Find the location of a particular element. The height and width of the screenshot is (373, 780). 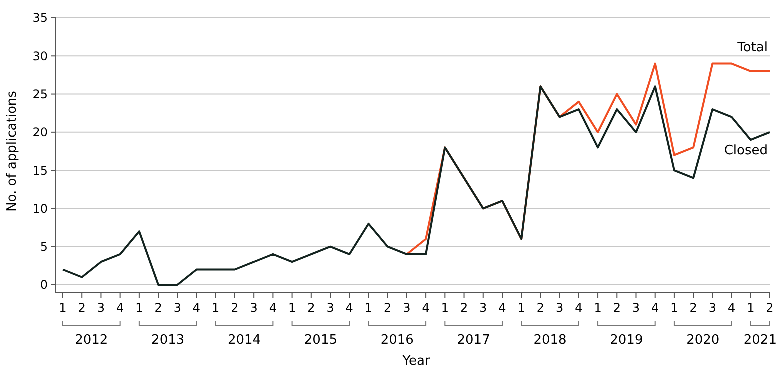

text: 2014 is located at coordinates (245, 340).